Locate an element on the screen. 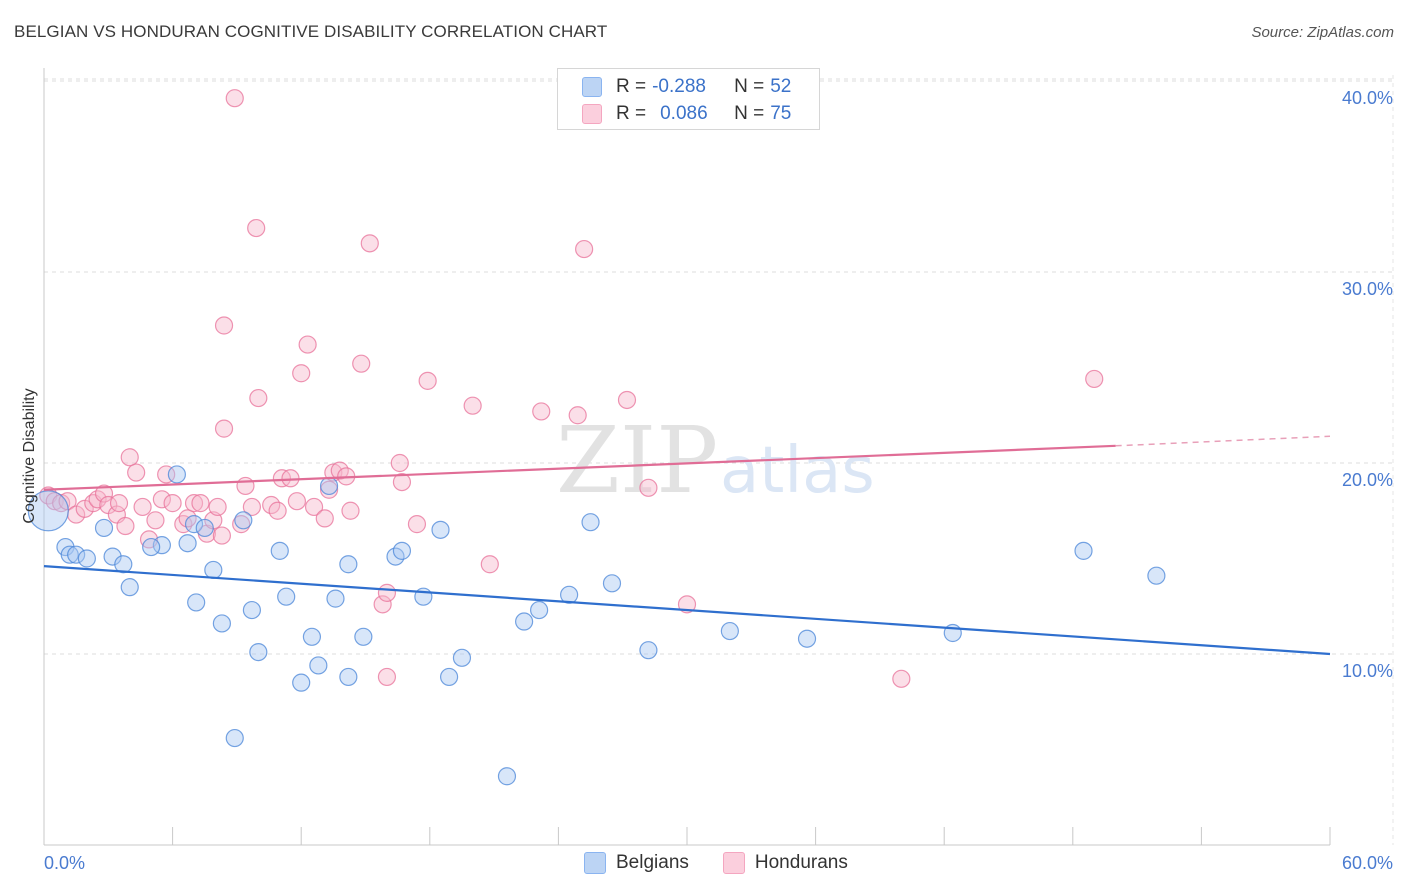  watermark: ZIP atlas is located at coordinates (715, 460).